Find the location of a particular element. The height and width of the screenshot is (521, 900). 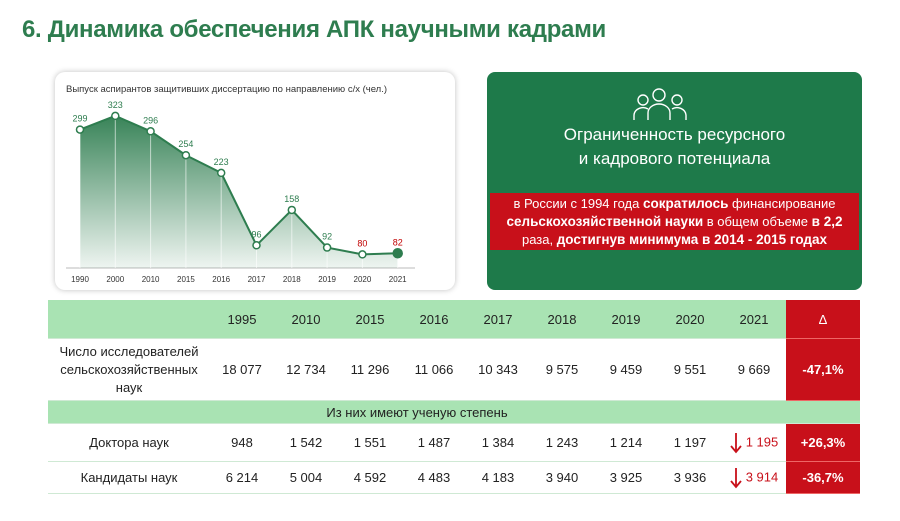

subheader-row: Из них имеют ученую степень is located at coordinates (454, 412).